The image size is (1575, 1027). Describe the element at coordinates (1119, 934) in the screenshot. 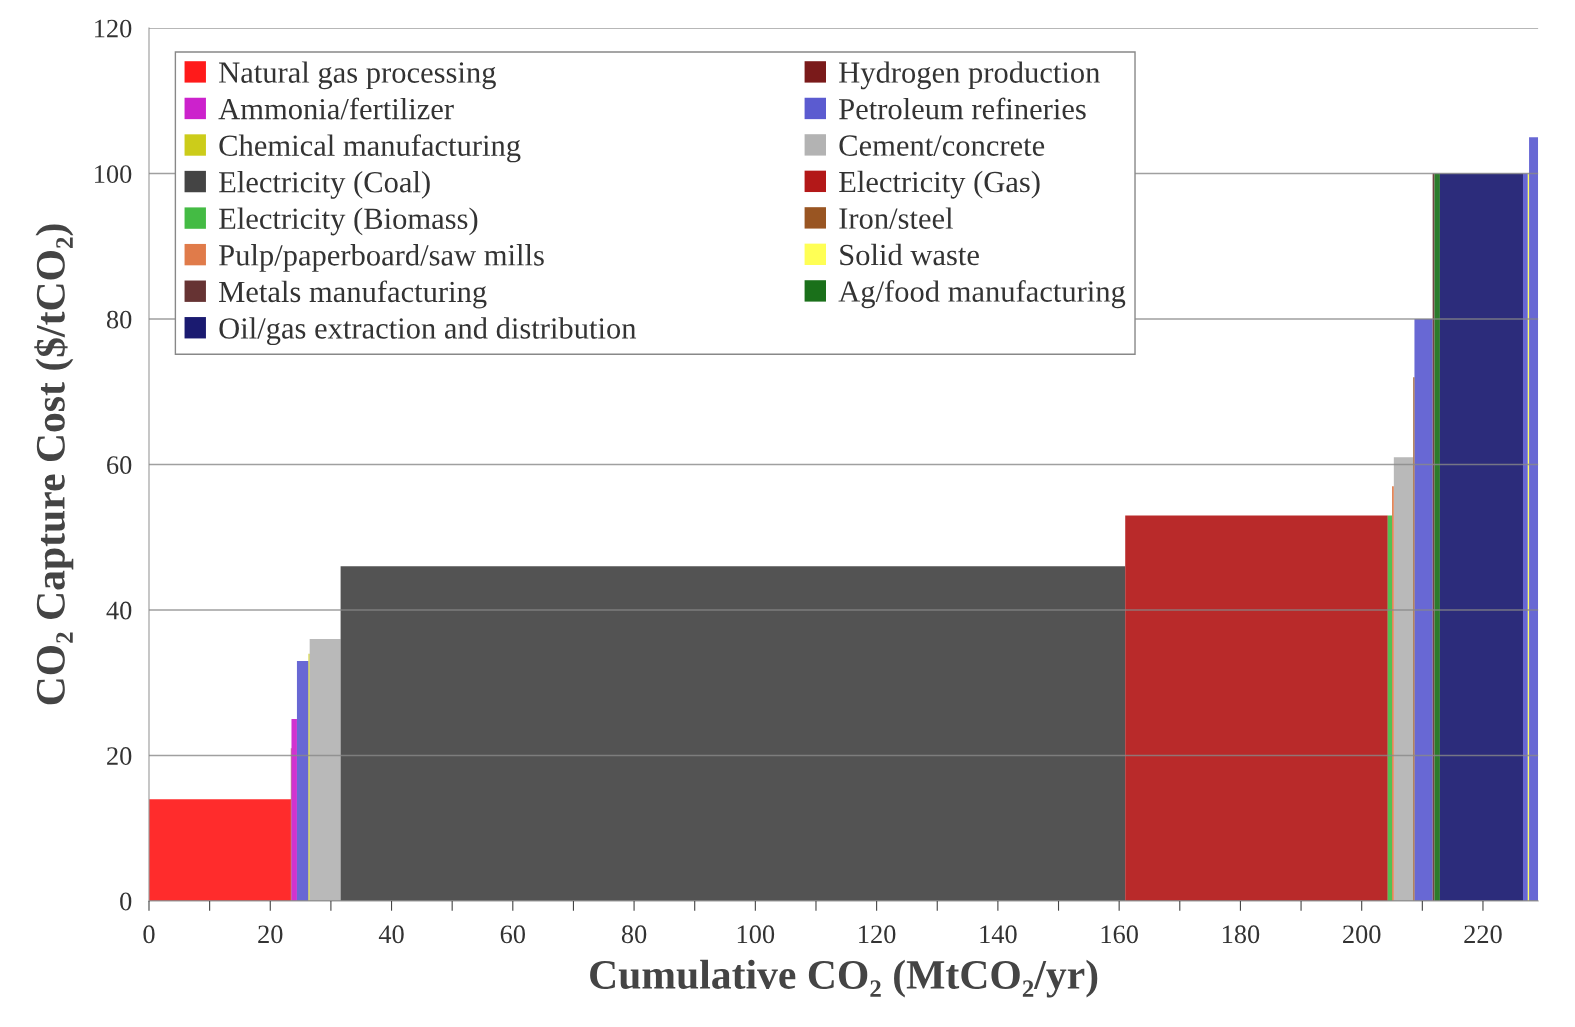

I see `x-tick-label: 160` at that location.